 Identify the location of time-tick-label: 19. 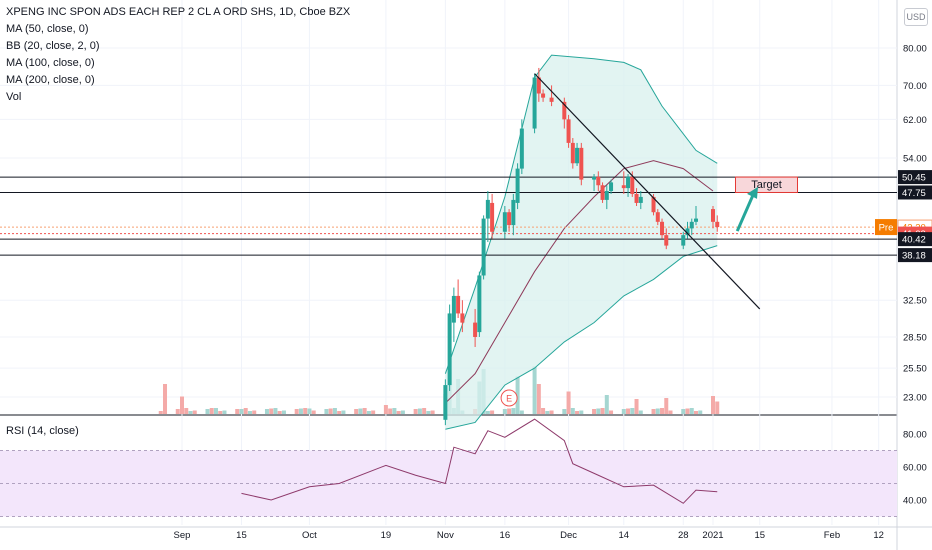
(386, 535).